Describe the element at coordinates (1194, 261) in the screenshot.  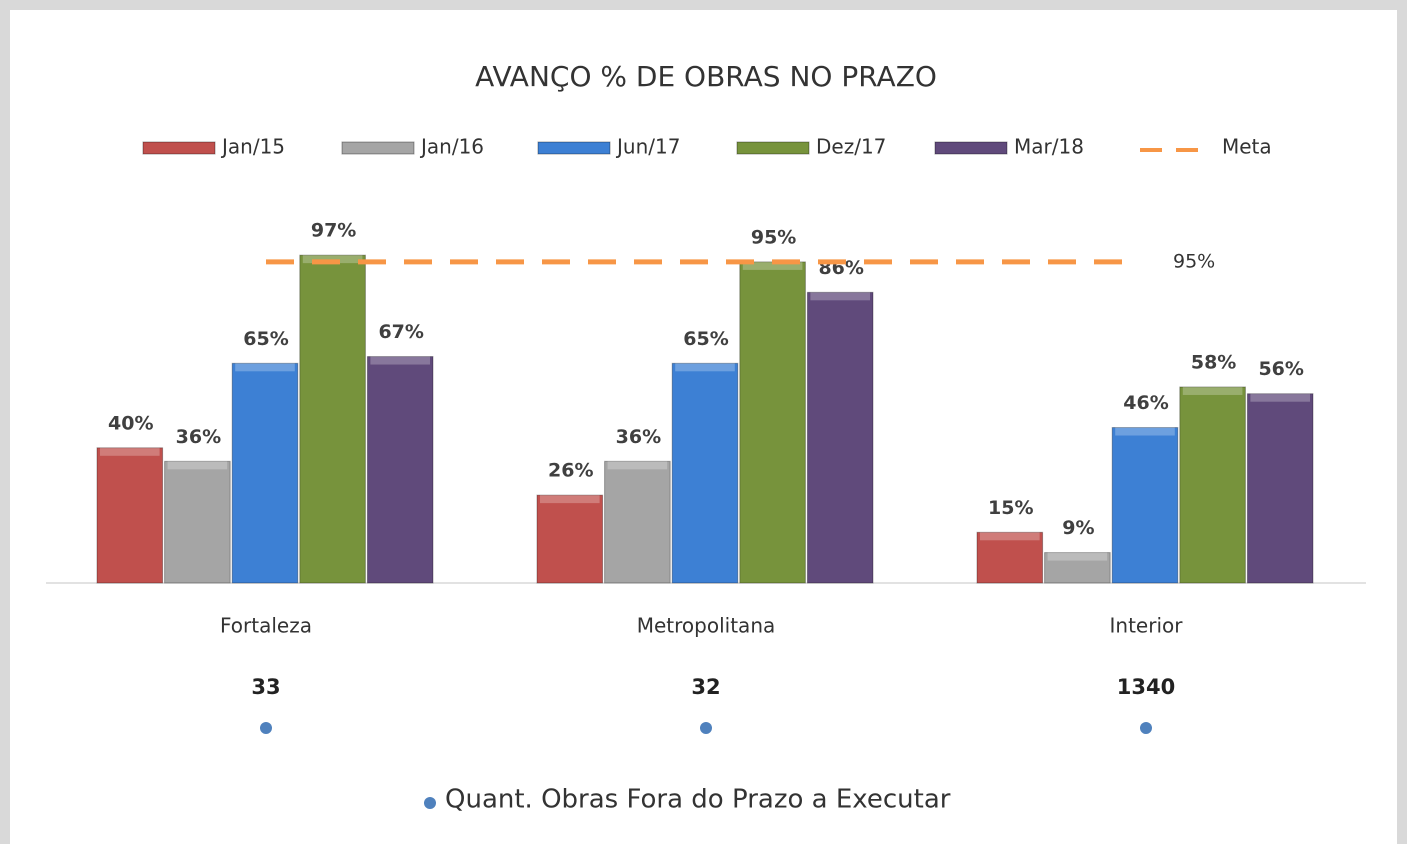
I see `meta-label: 95%` at that location.